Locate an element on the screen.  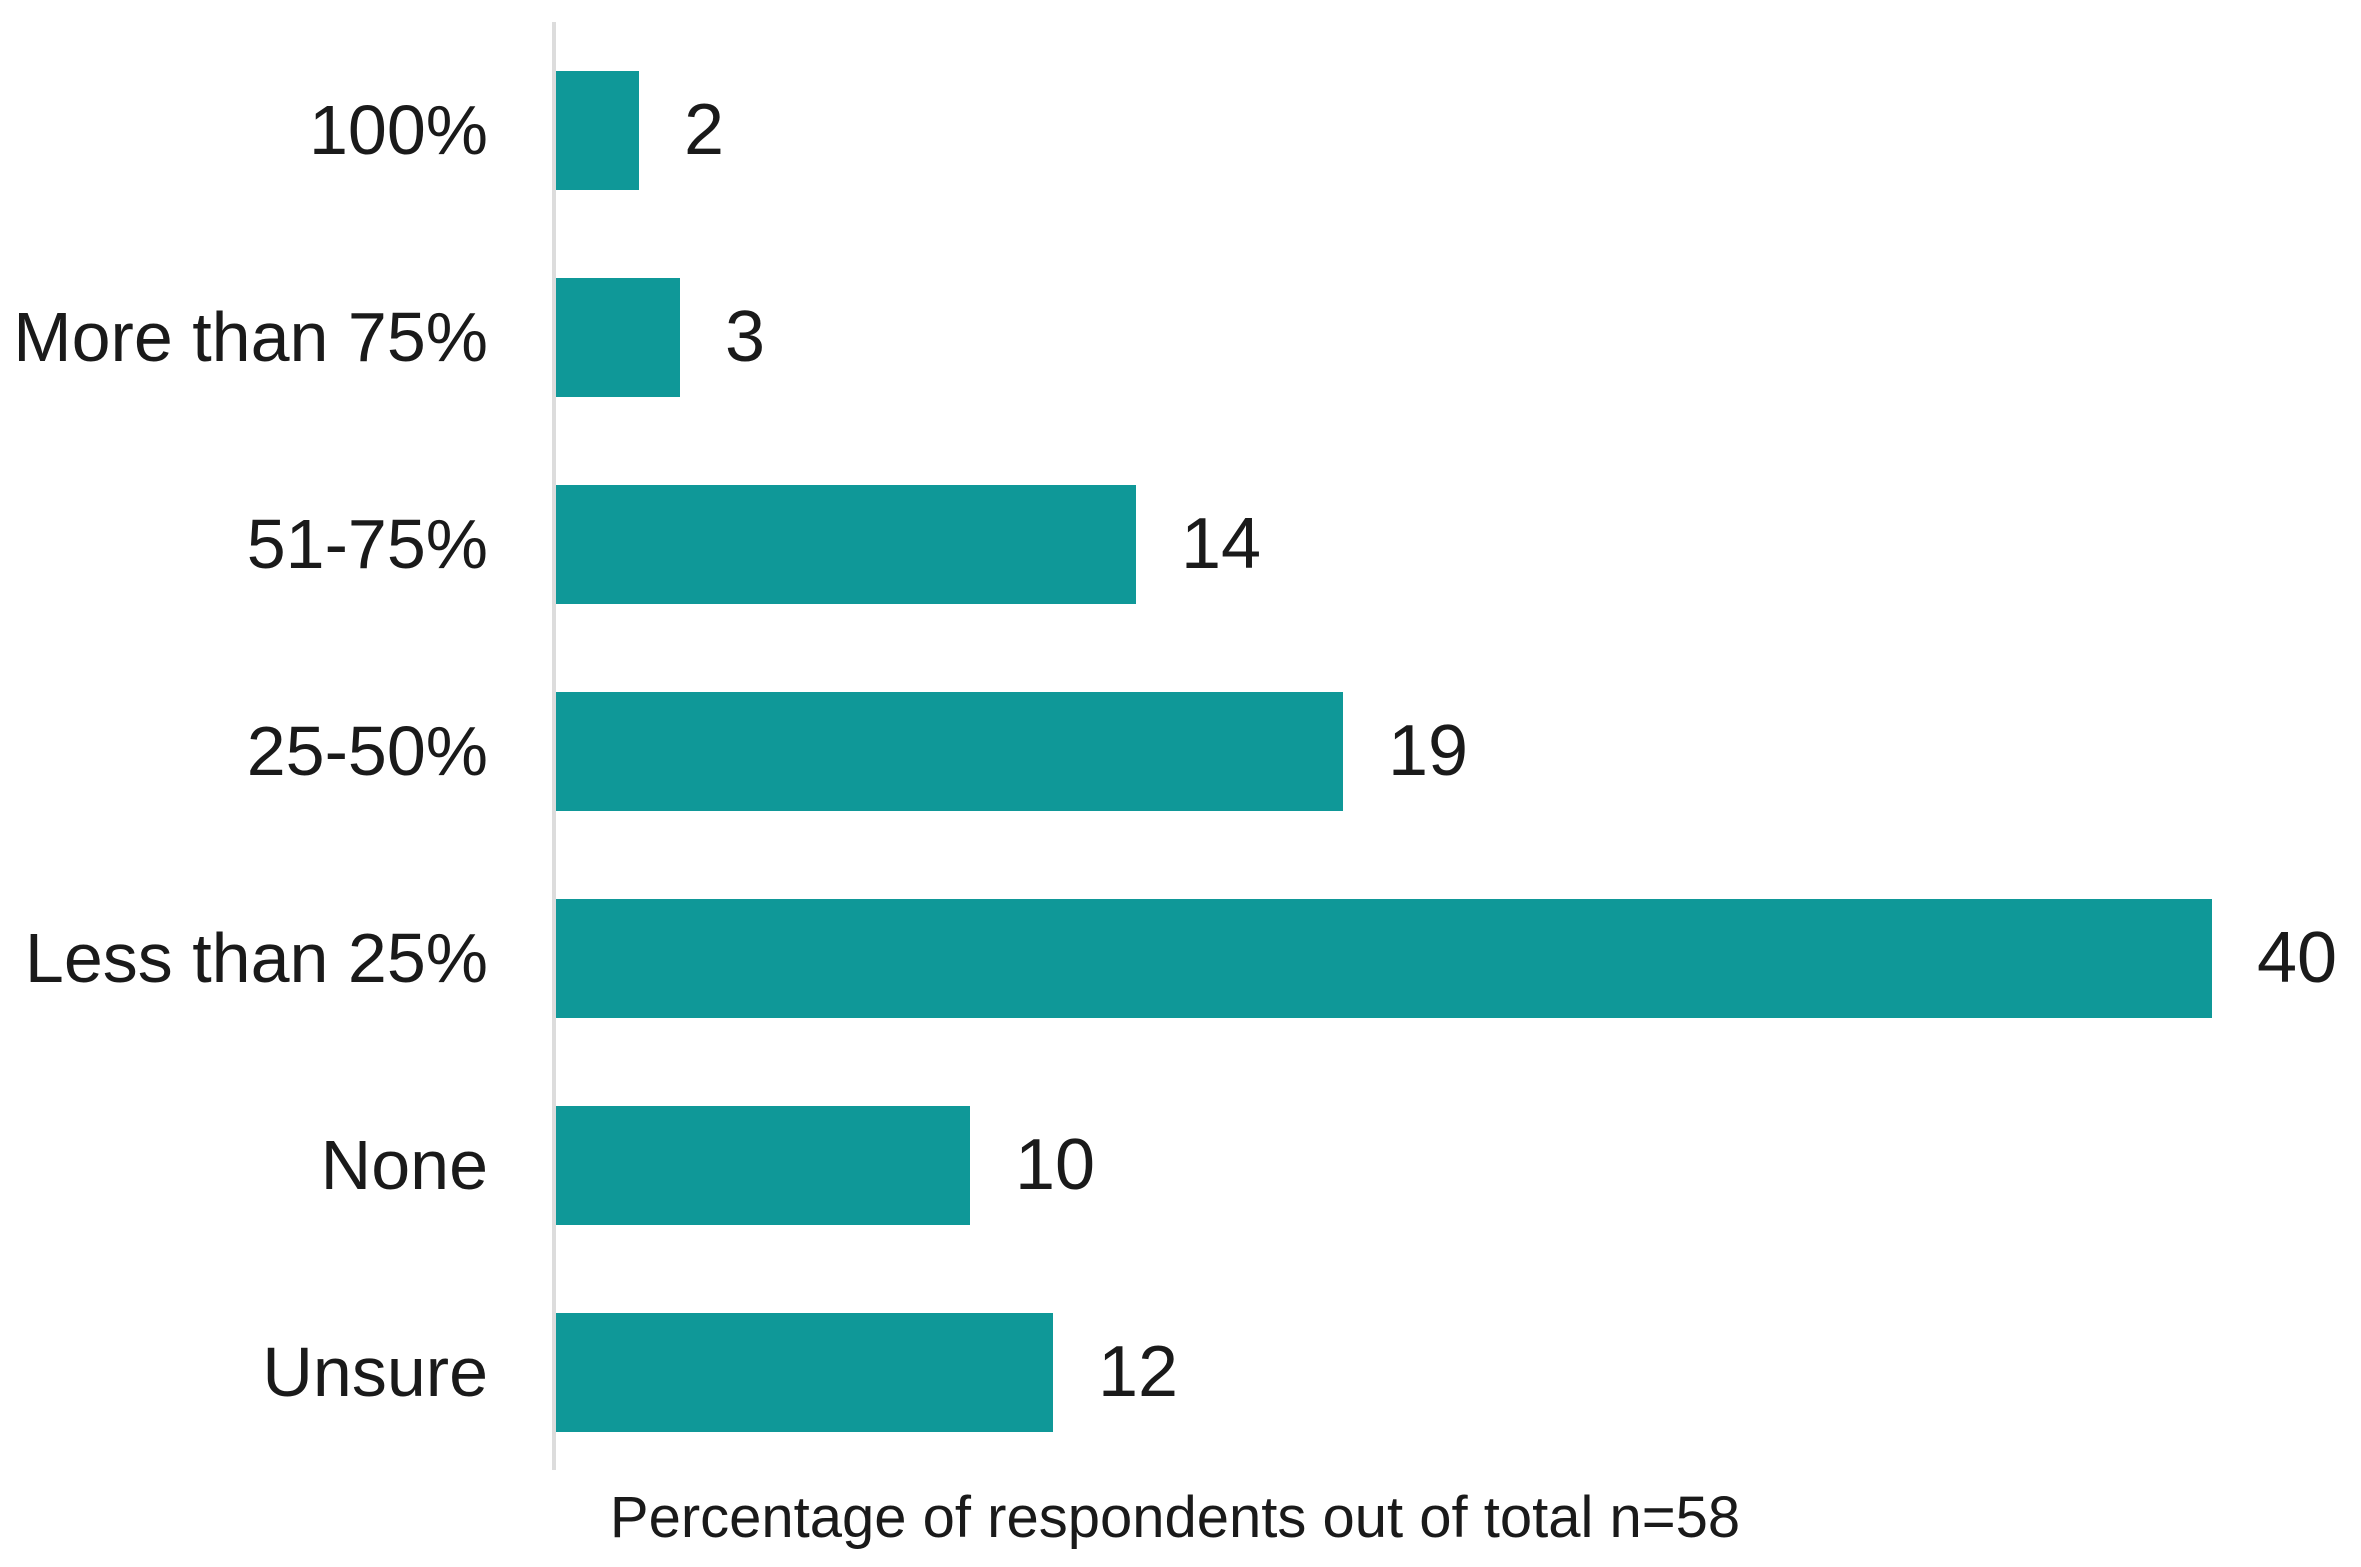
bar-row: 12 is located at coordinates (867, 1372).